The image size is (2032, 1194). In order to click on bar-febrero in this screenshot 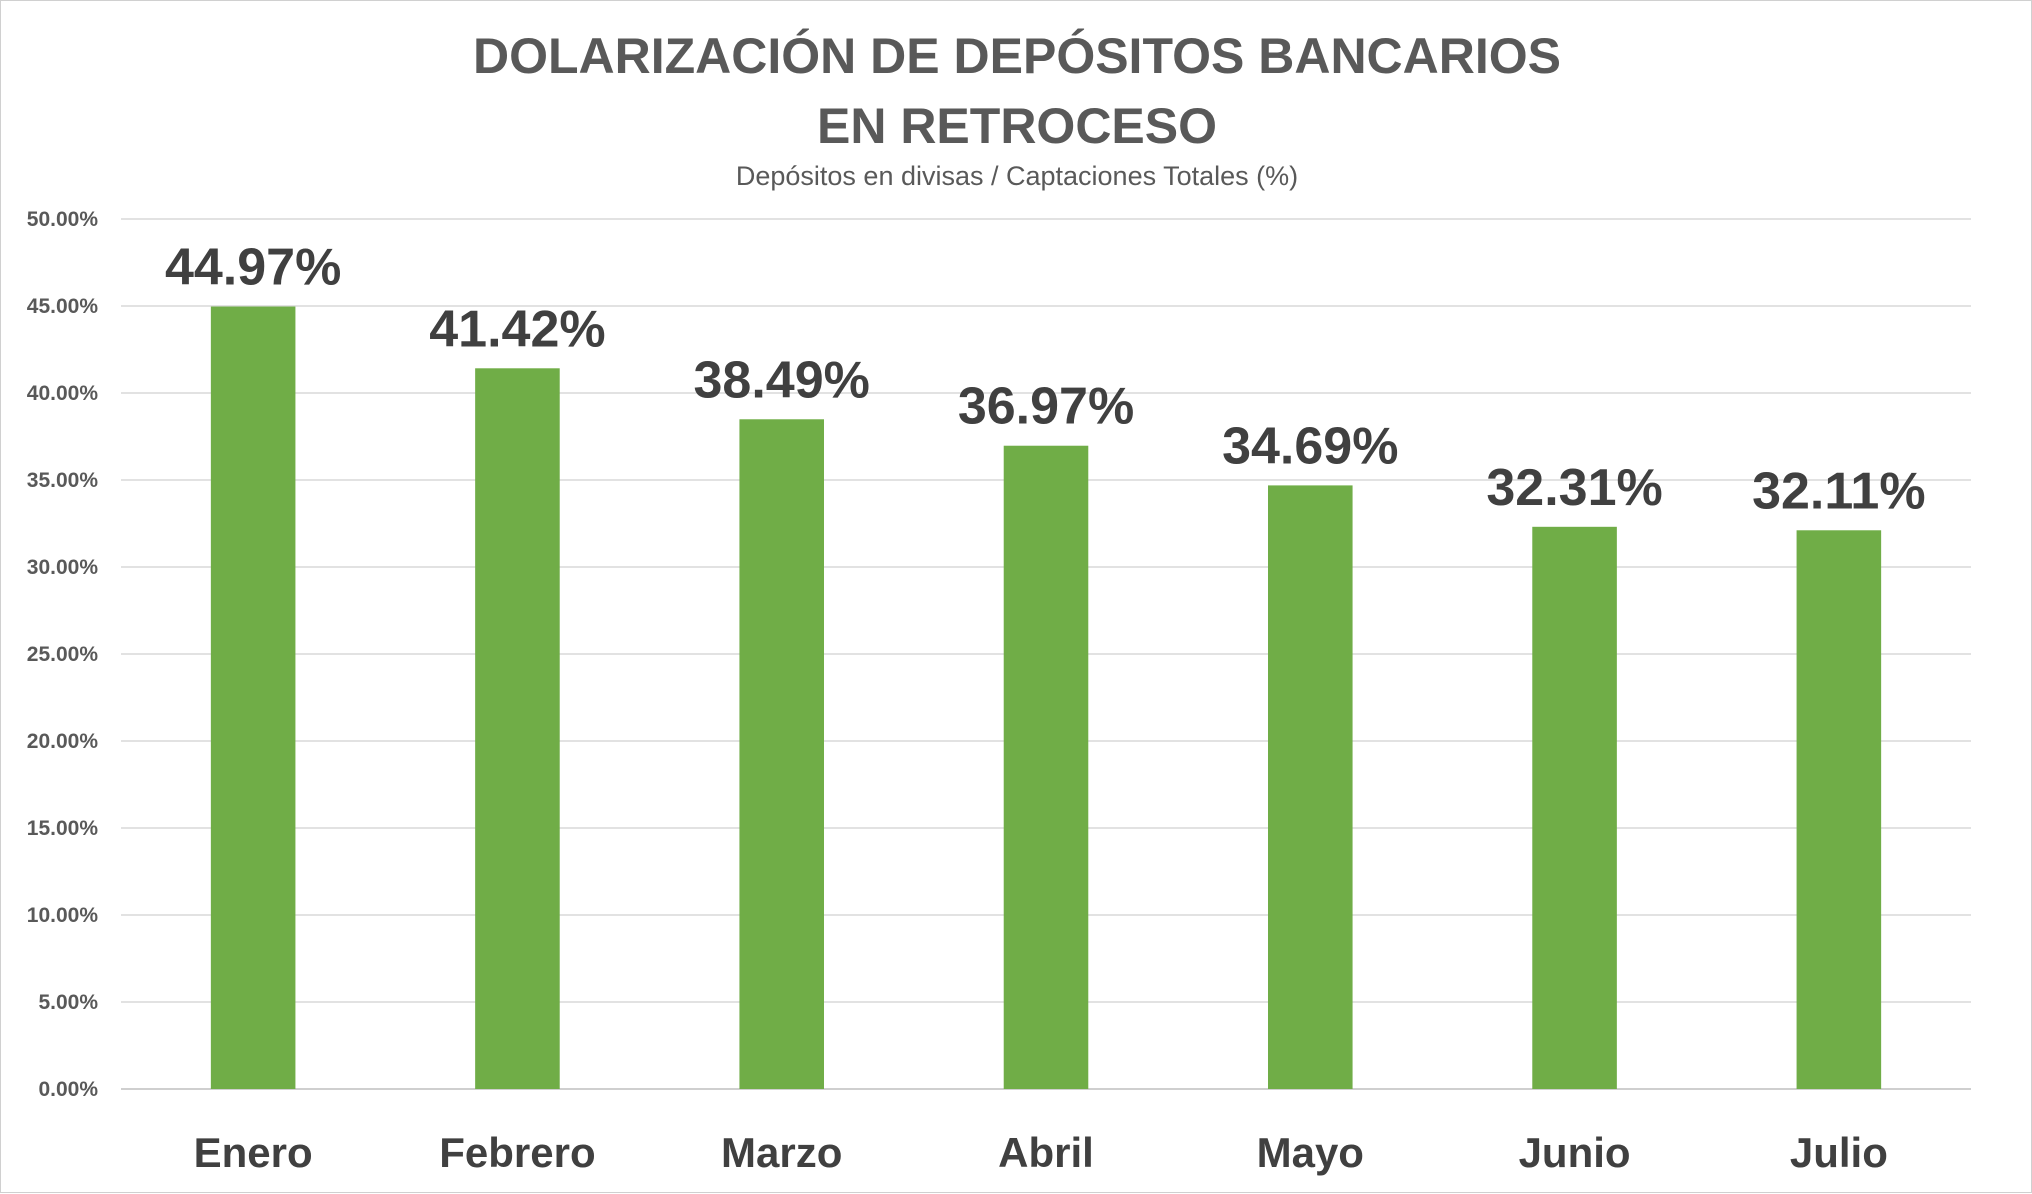, I will do `click(517, 728)`.